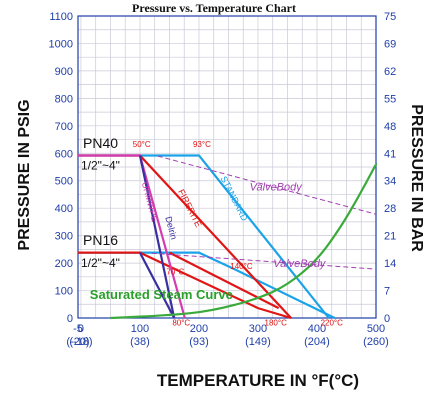  I want to click on x-tick-label-f: -5, so click(78, 329).